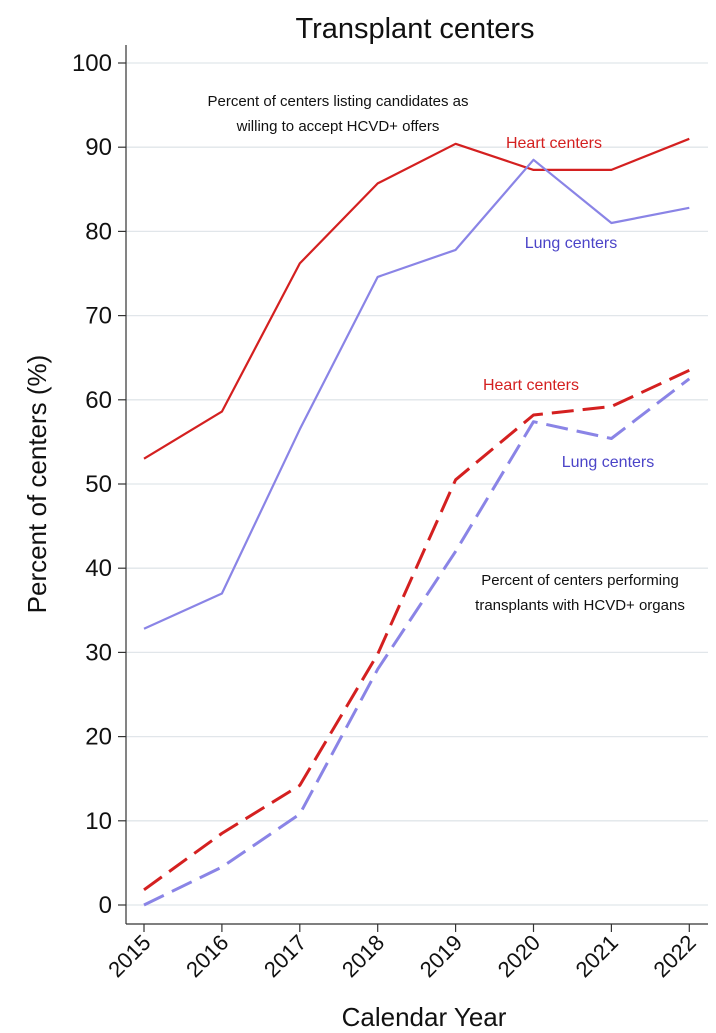 The height and width of the screenshot is (1033, 716). I want to click on y-tick-label: 70, so click(98, 316).